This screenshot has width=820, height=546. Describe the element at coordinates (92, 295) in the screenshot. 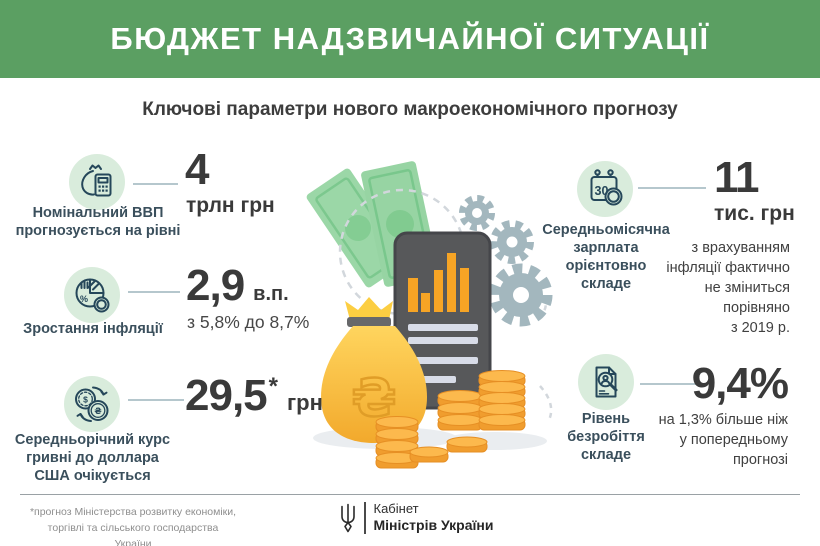

I see `inflation-pie-icon: %` at that location.